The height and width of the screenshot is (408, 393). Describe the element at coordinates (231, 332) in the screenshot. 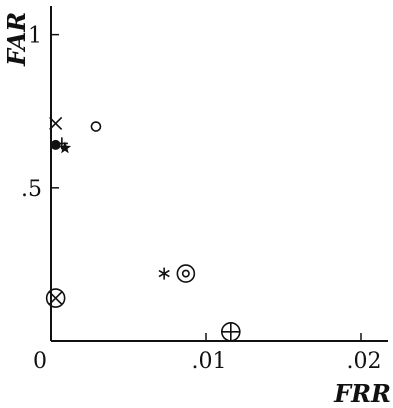

I see `data-point-circled-plus` at that location.